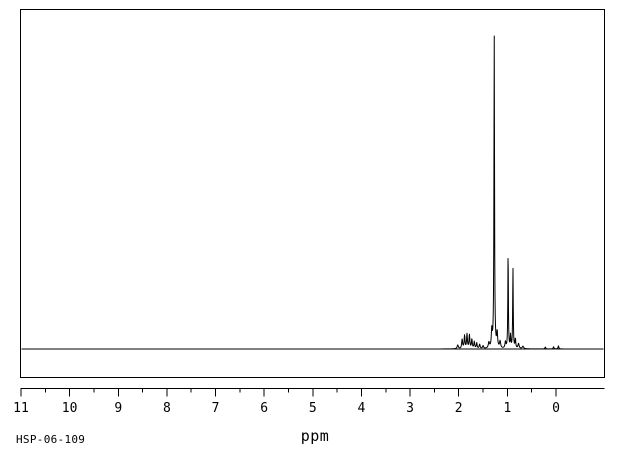 The width and height of the screenshot is (620, 455). What do you see at coordinates (507, 408) in the screenshot?
I see `x-axis-tick-label: 1` at bounding box center [507, 408].